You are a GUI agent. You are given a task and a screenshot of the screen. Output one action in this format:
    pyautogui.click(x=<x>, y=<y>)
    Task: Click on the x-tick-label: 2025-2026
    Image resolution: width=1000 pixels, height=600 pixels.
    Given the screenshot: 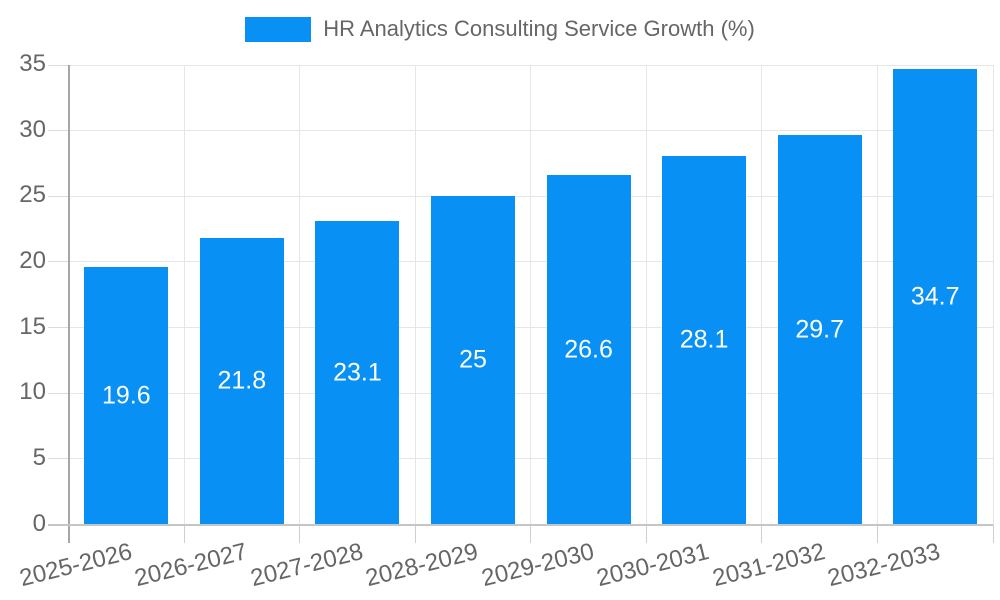 What is the action you would take?
    pyautogui.click(x=75, y=565)
    